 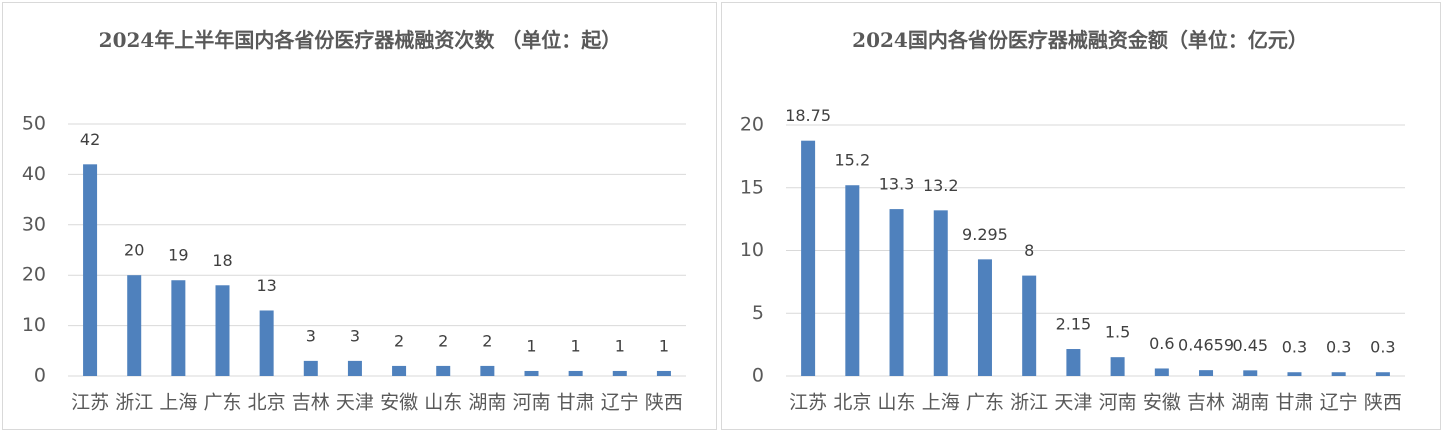 I want to click on chart-title: 2024年上半年国内各省份医疗器械融资次数 （单位：起）, so click(x=360, y=40).